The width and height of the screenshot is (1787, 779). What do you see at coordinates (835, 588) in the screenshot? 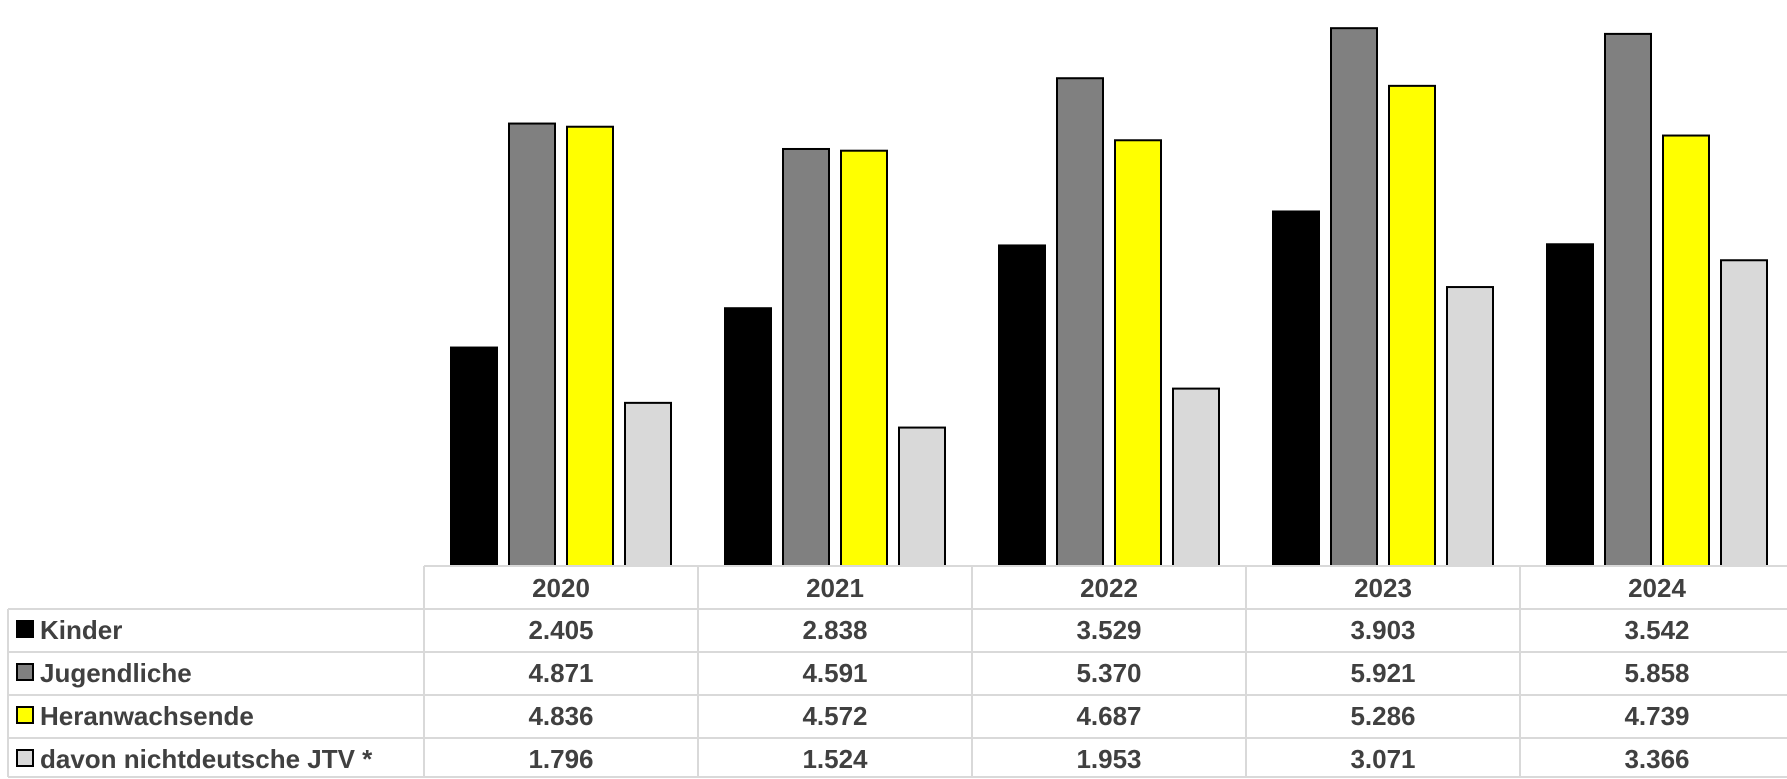
I see `tick-label-2021: 2021` at bounding box center [835, 588].